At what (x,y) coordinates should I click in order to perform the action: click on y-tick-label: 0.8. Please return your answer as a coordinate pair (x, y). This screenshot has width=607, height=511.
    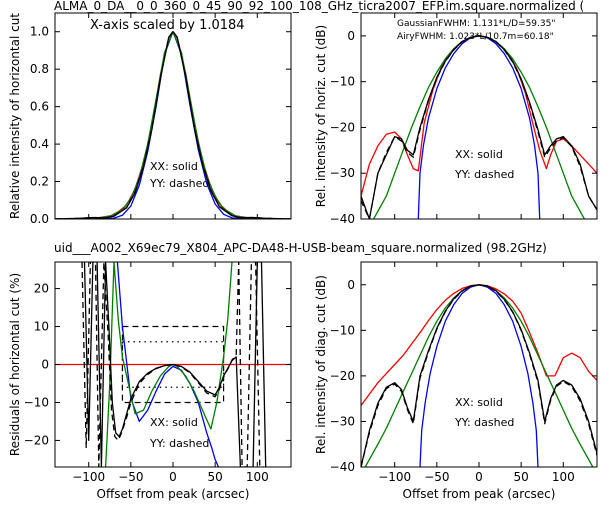
    Looking at the image, I should click on (39, 69).